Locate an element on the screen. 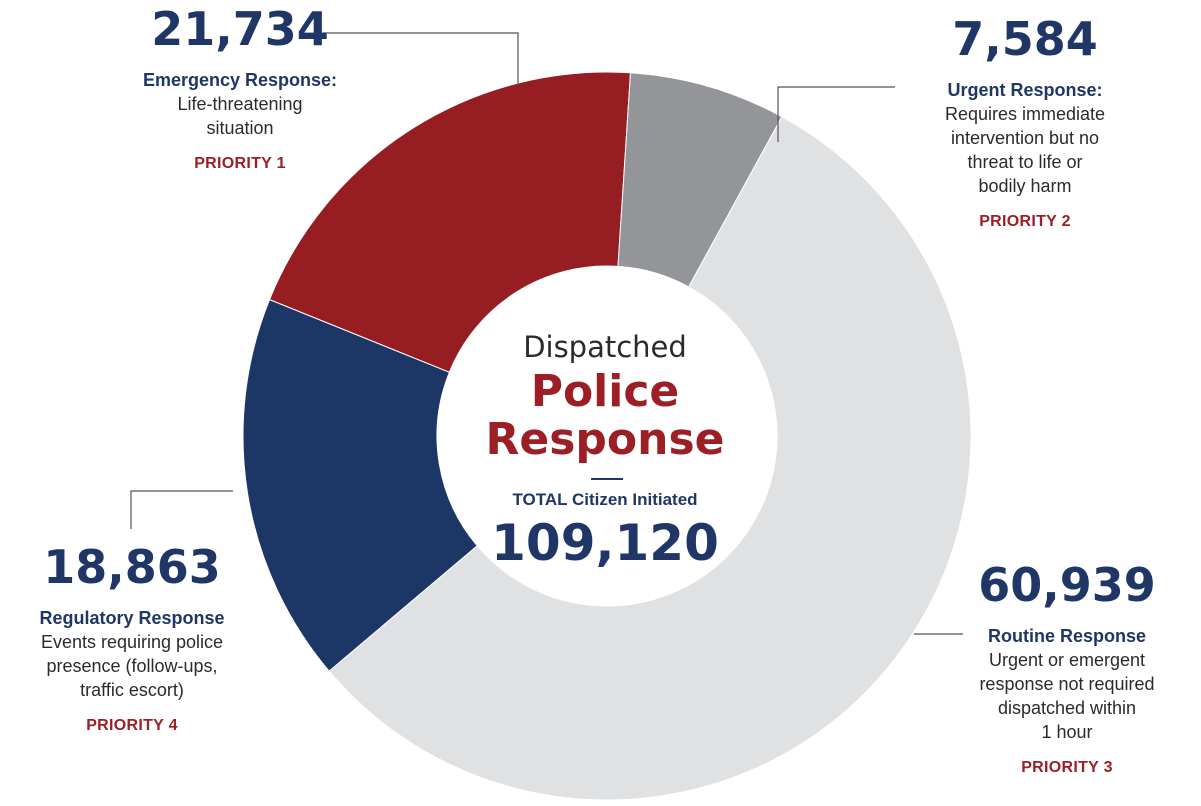  desc-urgent-4: bodily harm is located at coordinates (1025, 186).